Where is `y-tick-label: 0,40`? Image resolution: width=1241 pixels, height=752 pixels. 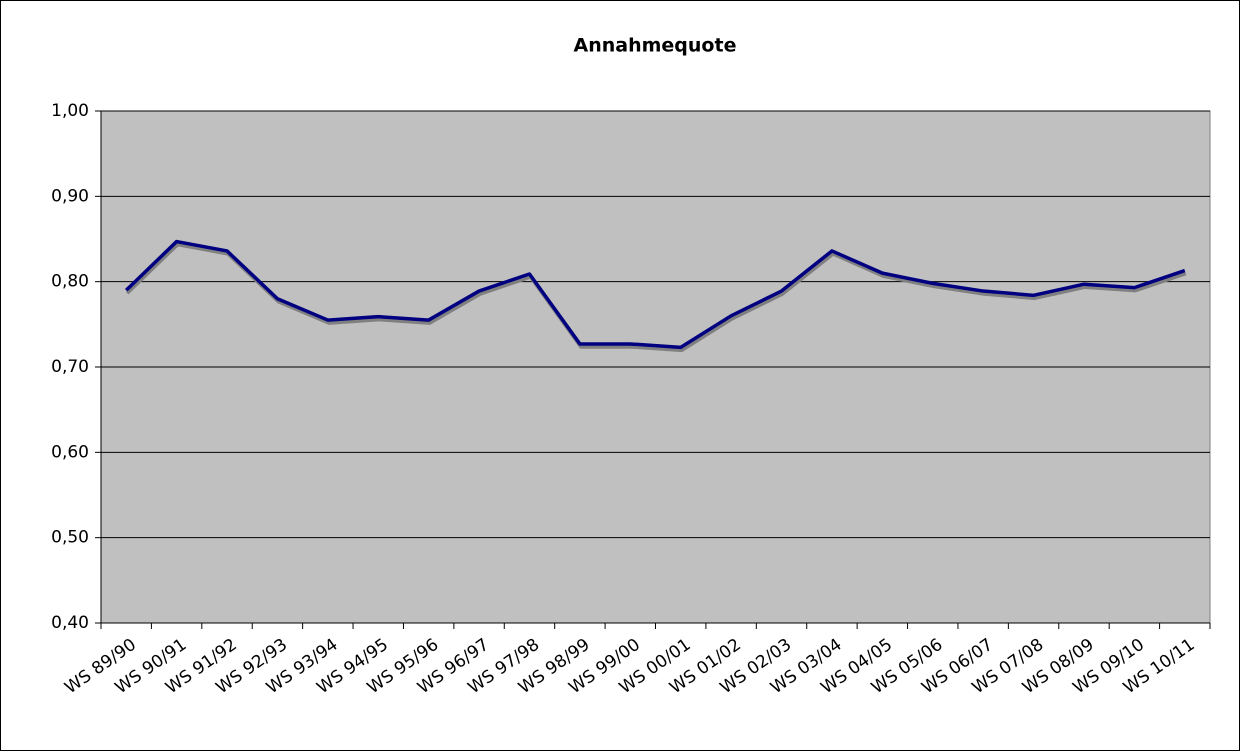 y-tick-label: 0,40 is located at coordinates (70, 623).